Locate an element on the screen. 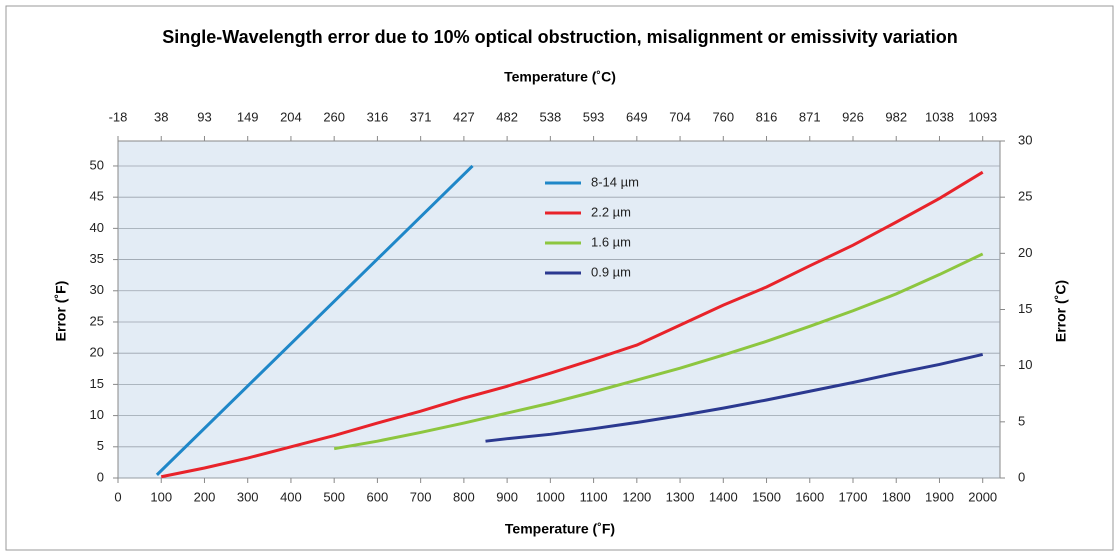 This screenshot has height=556, width=1120. x2-tick-label: 427 is located at coordinates (464, 116).